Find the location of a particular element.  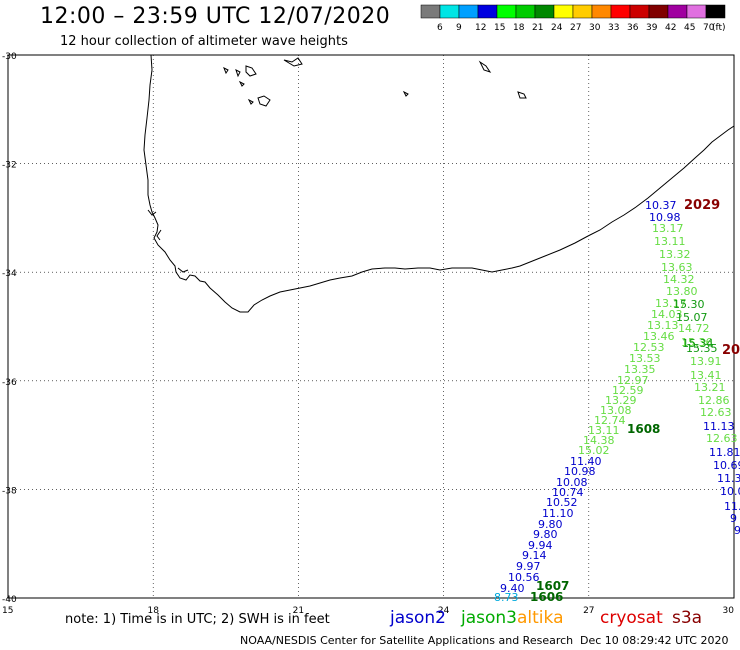

legend-label: 30 is located at coordinates (595, 28).